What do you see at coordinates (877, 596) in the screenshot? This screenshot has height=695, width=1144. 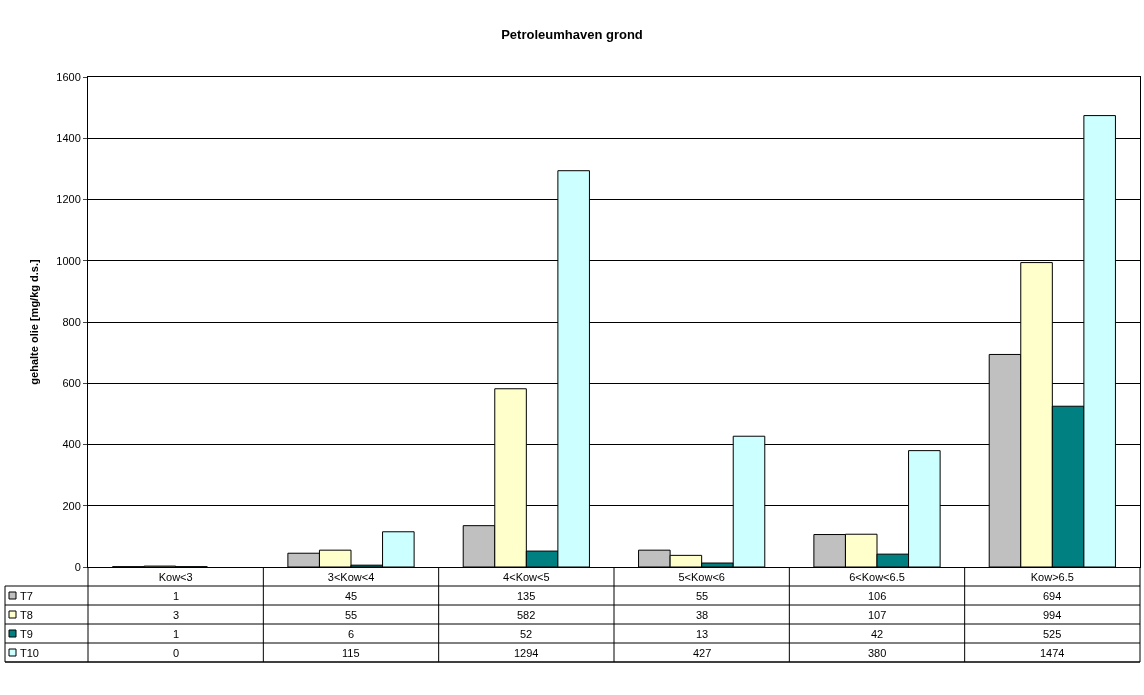 I see `data-label: 106` at bounding box center [877, 596].